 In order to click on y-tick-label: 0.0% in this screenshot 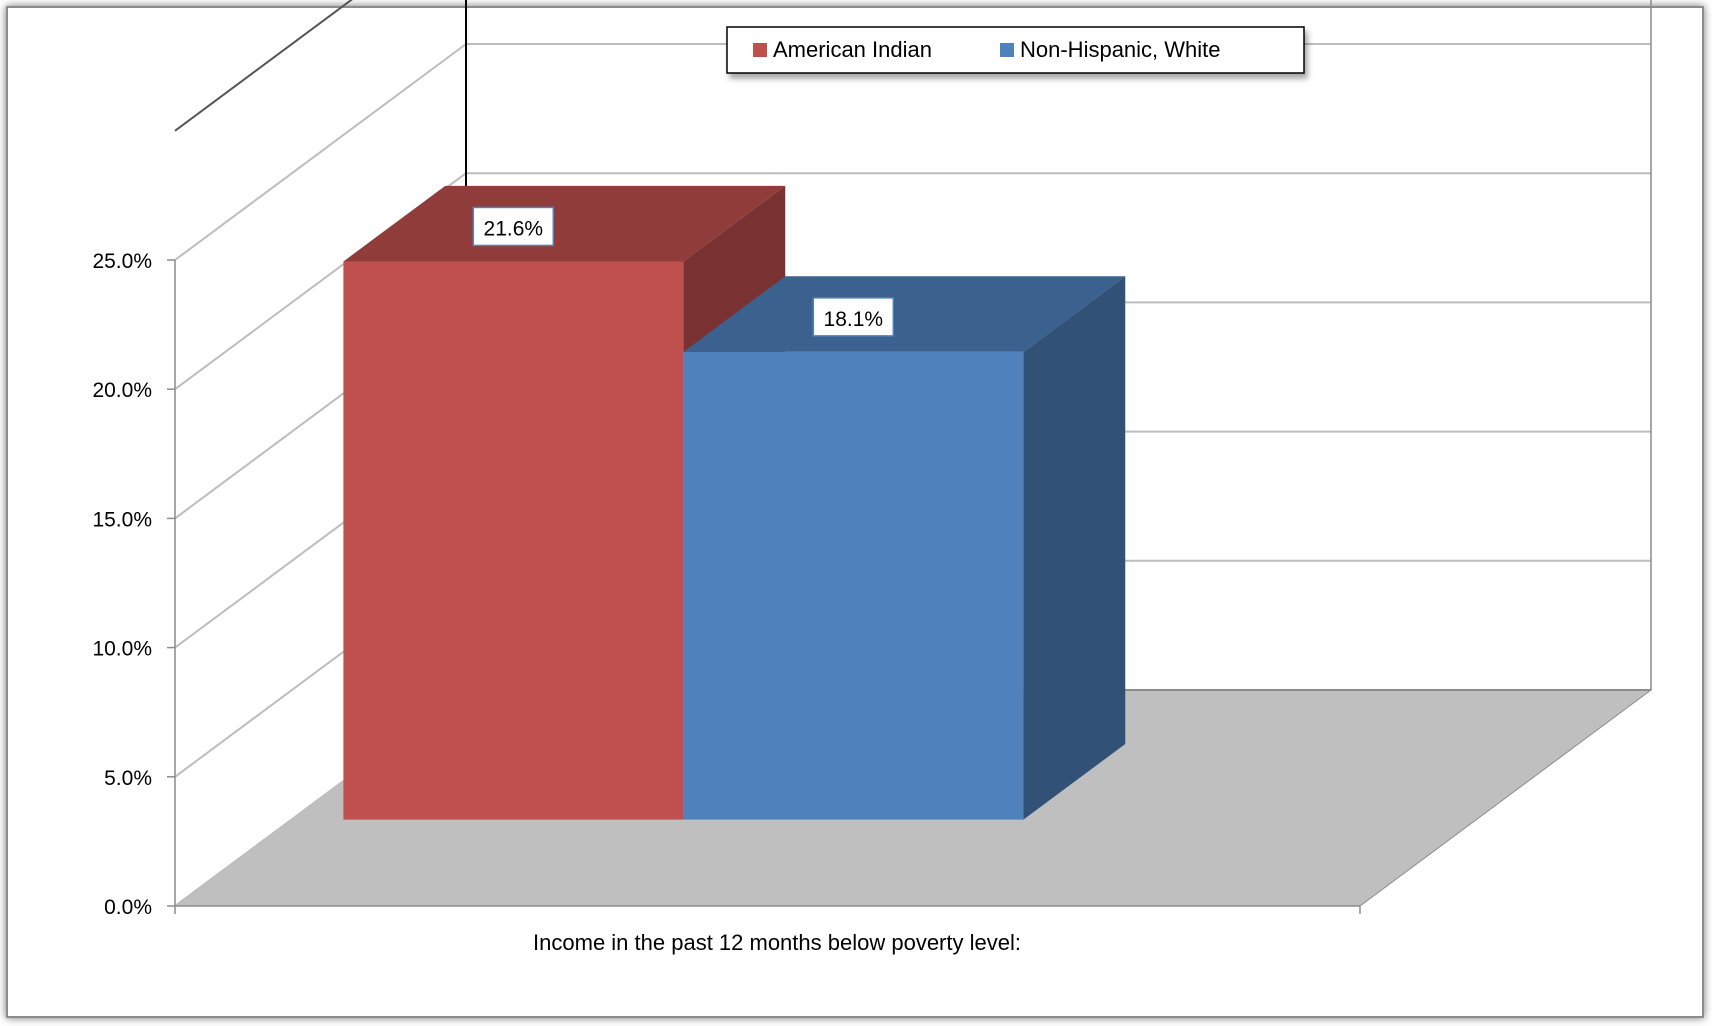, I will do `click(128, 907)`.